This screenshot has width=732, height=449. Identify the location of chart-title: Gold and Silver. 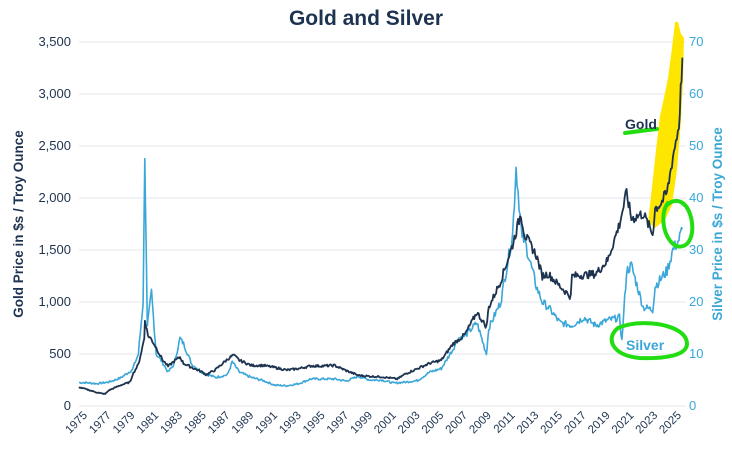
(366, 18).